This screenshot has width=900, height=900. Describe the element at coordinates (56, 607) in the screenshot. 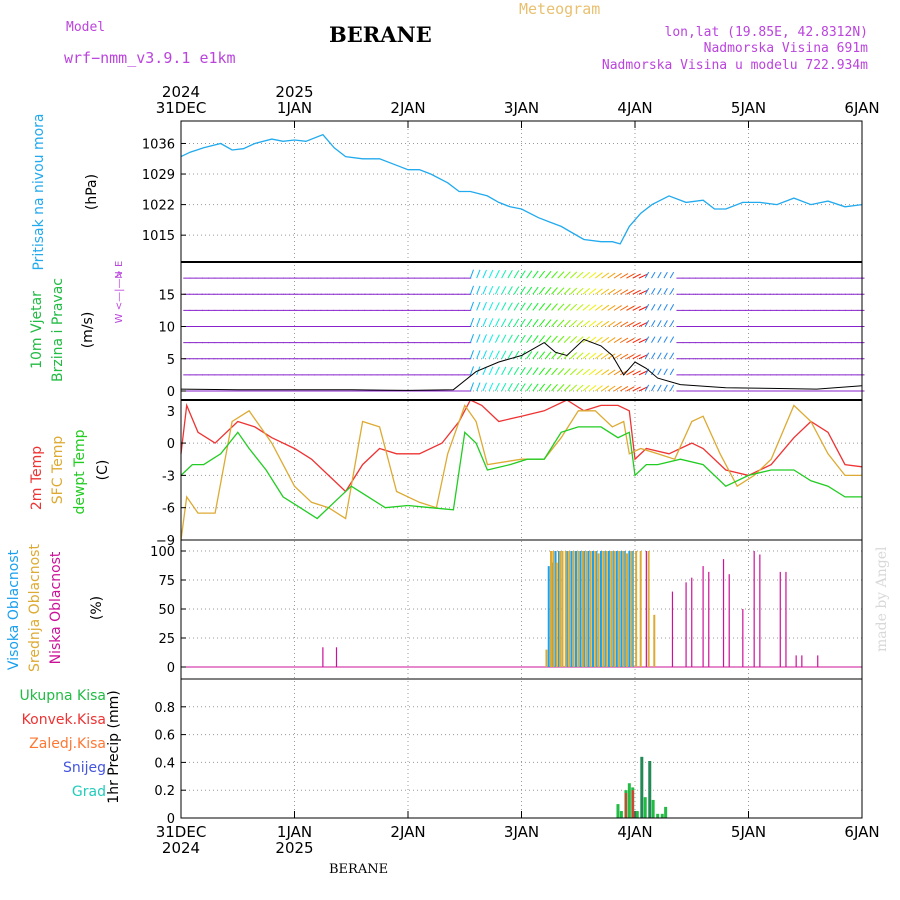

I see `cloud-legend-low: Niska Oblacnost` at that location.